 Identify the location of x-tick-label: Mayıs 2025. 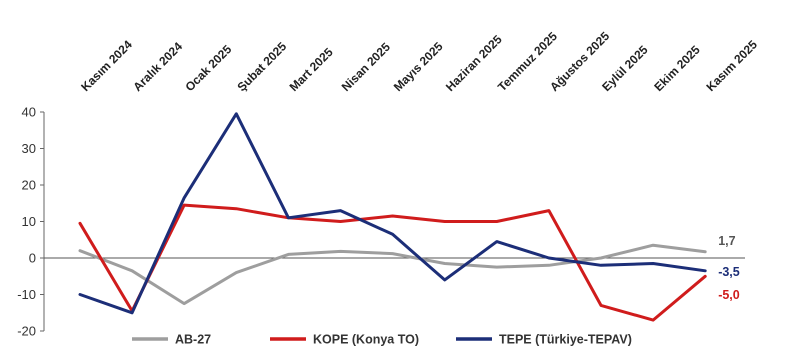
(418, 66).